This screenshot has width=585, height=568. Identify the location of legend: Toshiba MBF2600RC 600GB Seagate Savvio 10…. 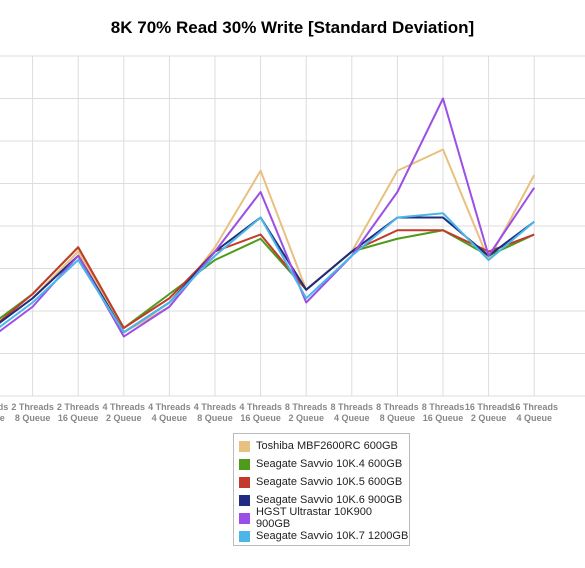
(321, 489).